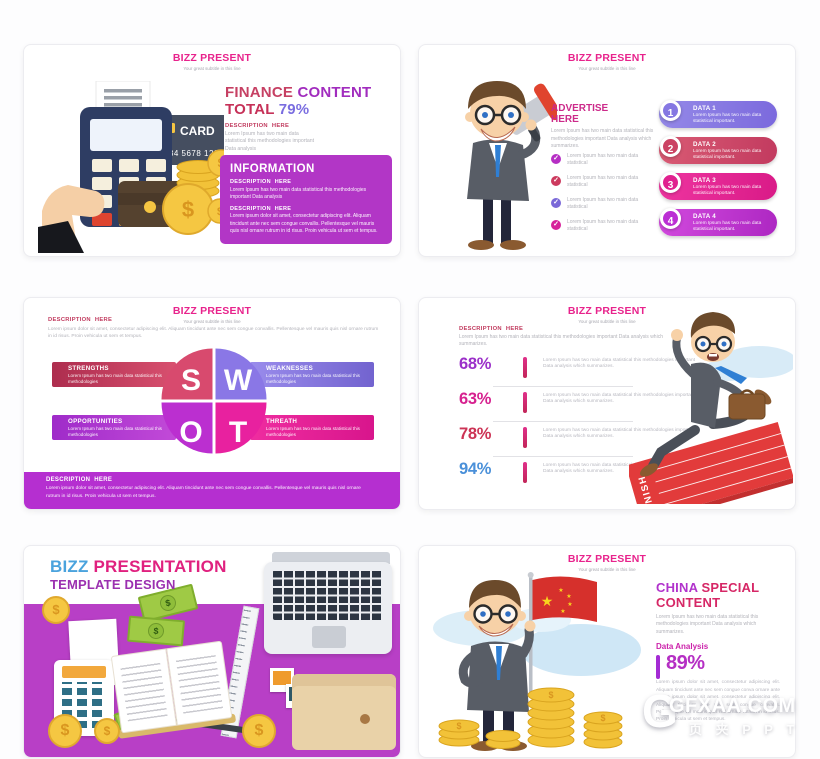 The image size is (820, 759). What do you see at coordinates (730, 587) in the screenshot?
I see `title-word: SPECIAL` at bounding box center [730, 587].